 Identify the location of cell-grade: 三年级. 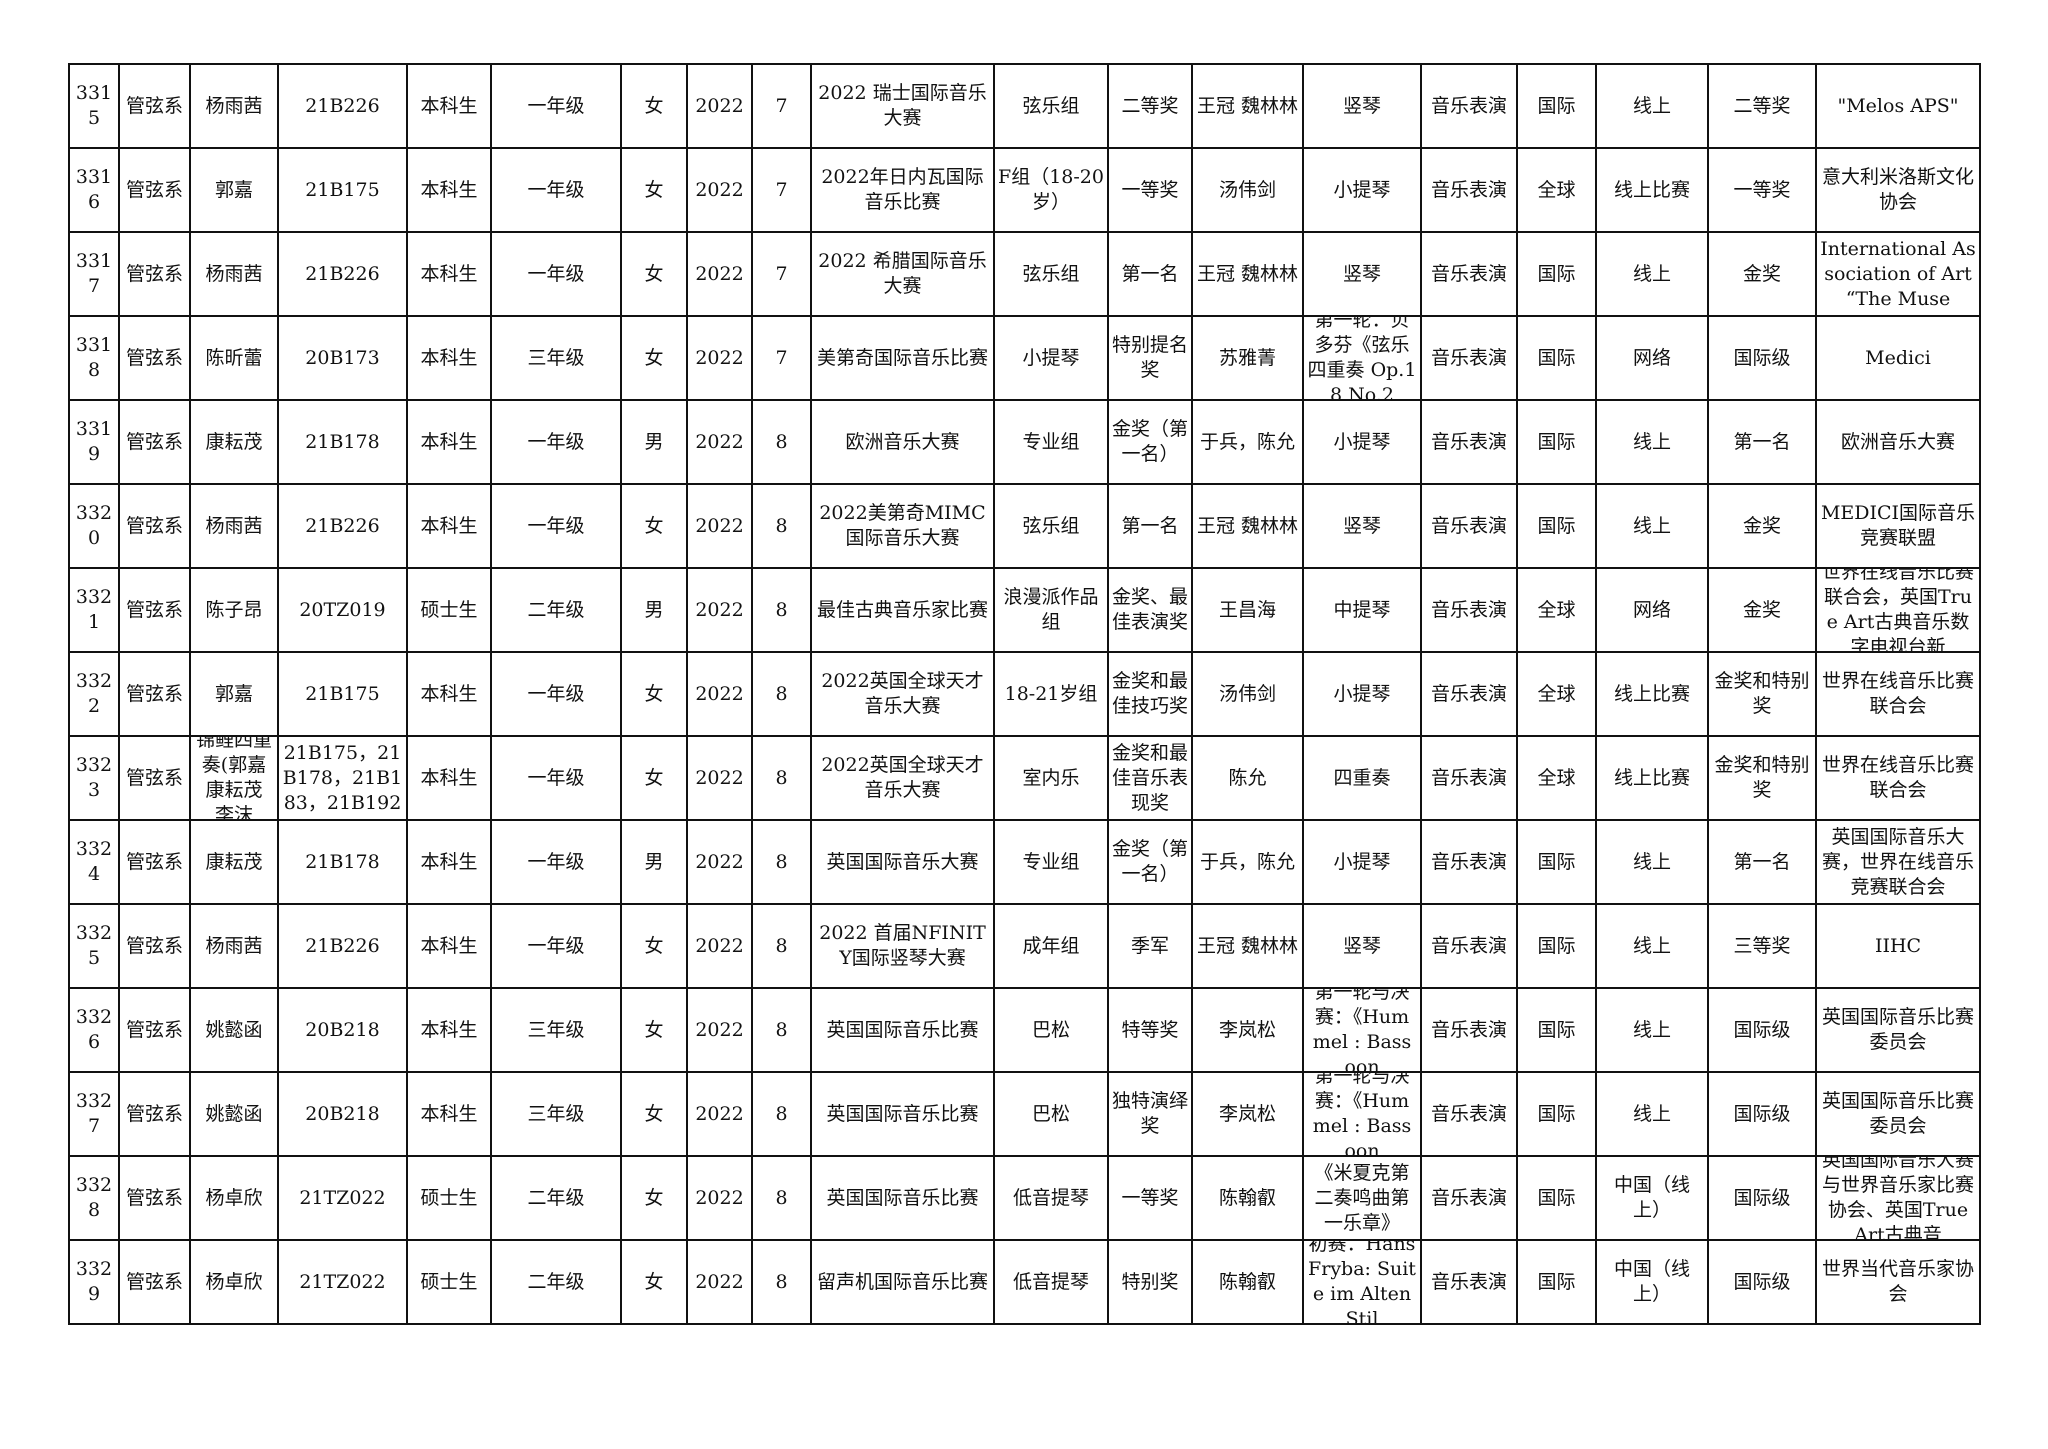
(556, 1113).